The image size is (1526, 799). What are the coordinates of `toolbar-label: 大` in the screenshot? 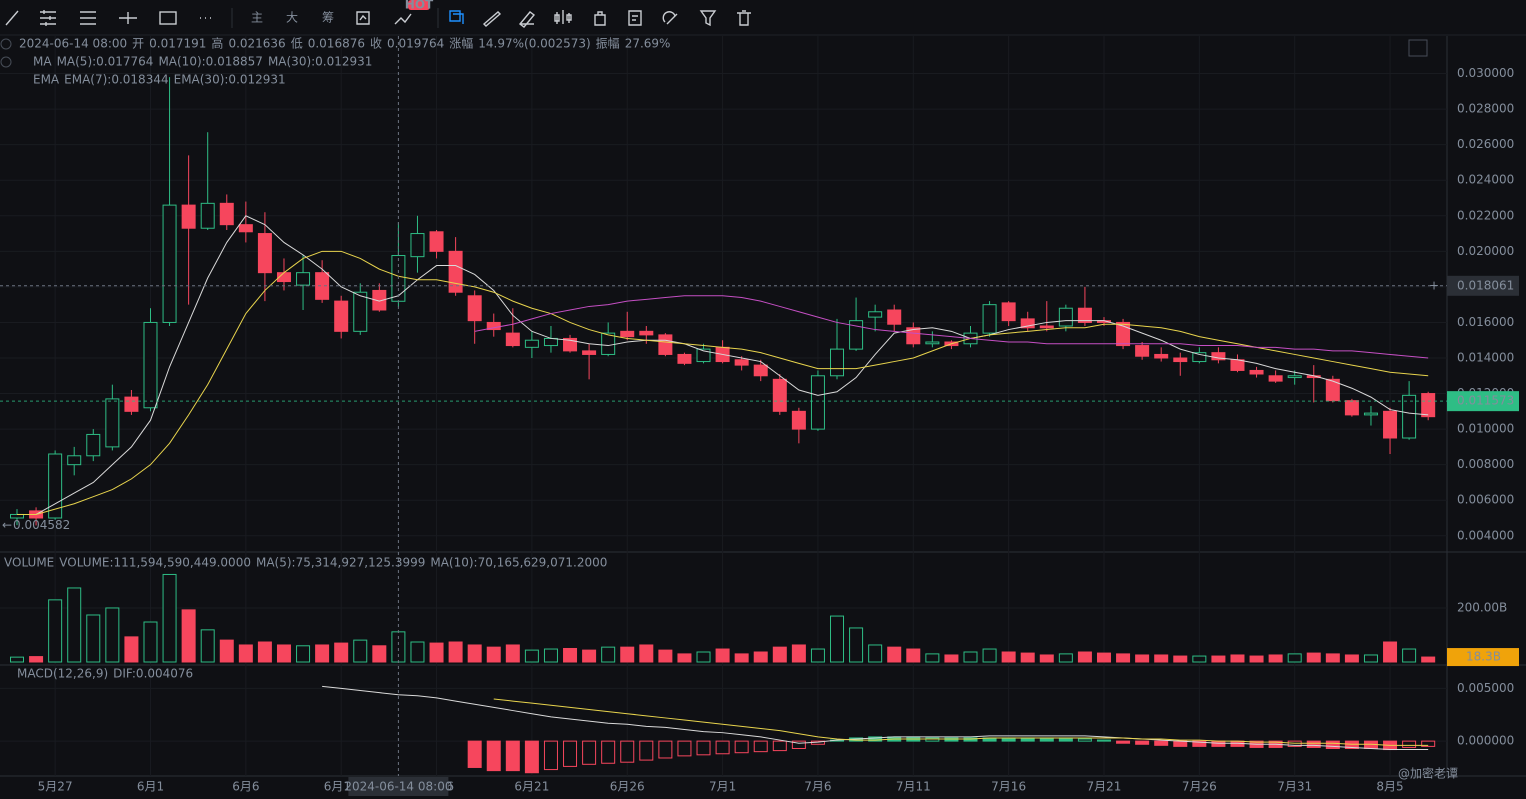 It's located at (292, 18).